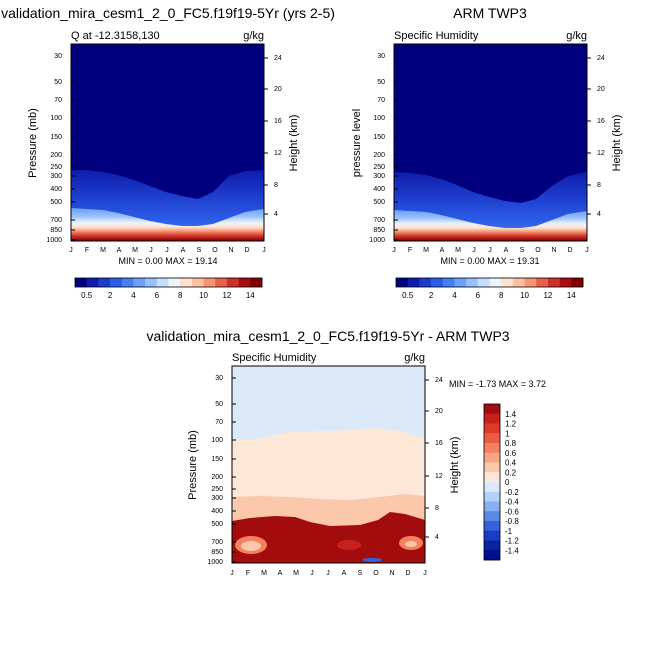  I want to click on month-axis: J F M A M J J A S O N D J, so click(490, 250).